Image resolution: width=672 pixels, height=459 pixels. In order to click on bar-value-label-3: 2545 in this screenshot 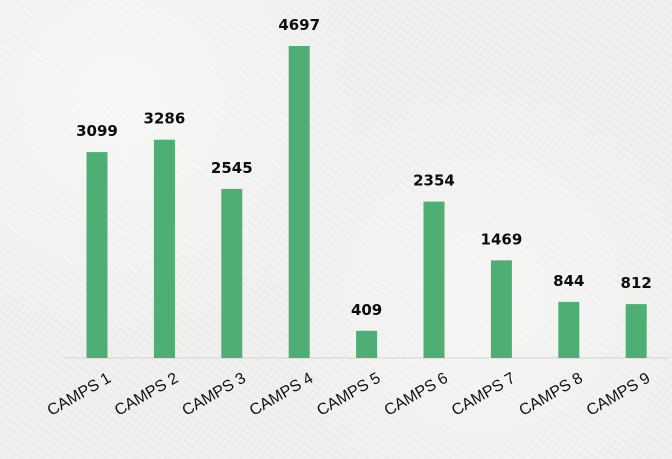, I will do `click(232, 168)`.